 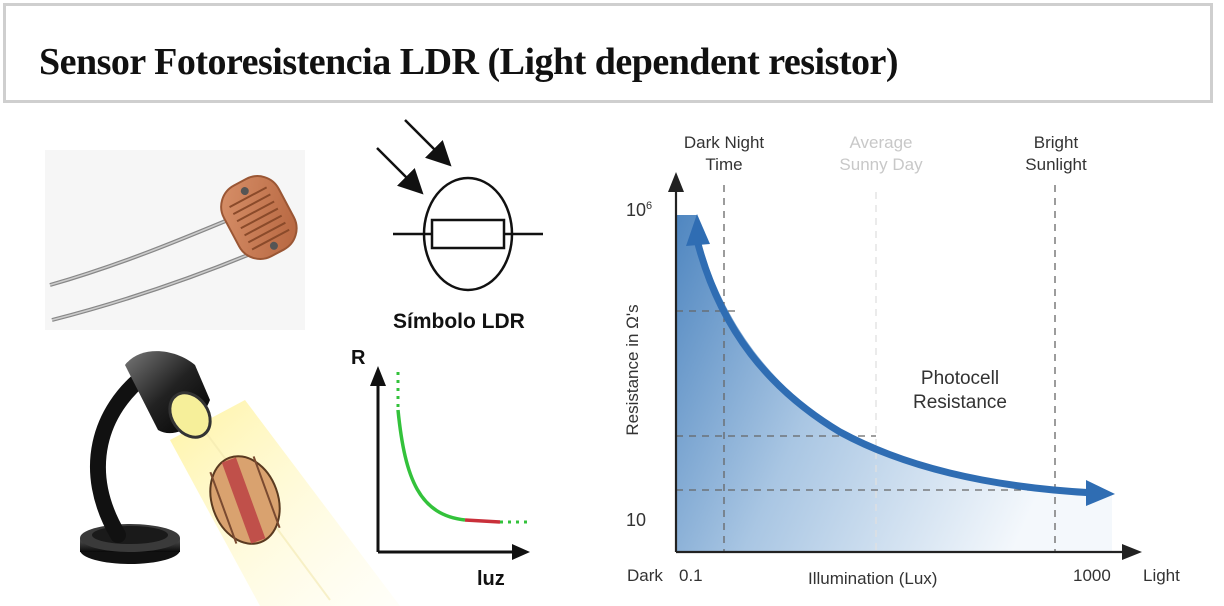 I want to click on lamp-illustration, so click(x=240, y=478).